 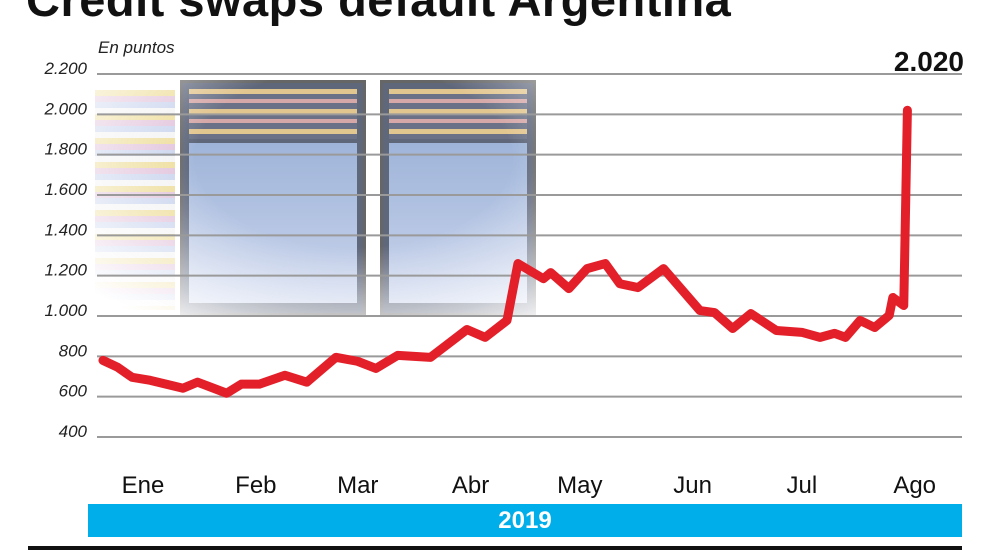 I want to click on x-tick-label: May, so click(x=579, y=485).